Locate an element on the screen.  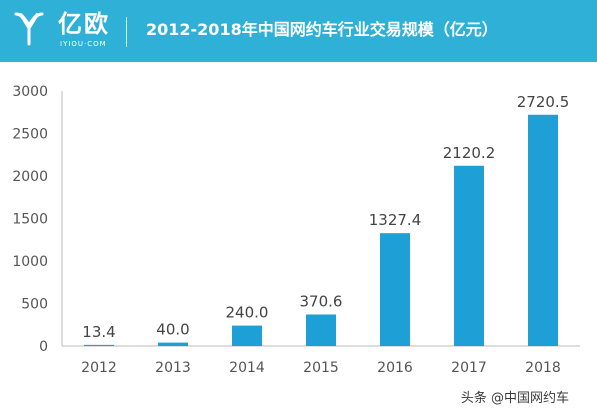
data-label: 1327.4 is located at coordinates (395, 220).